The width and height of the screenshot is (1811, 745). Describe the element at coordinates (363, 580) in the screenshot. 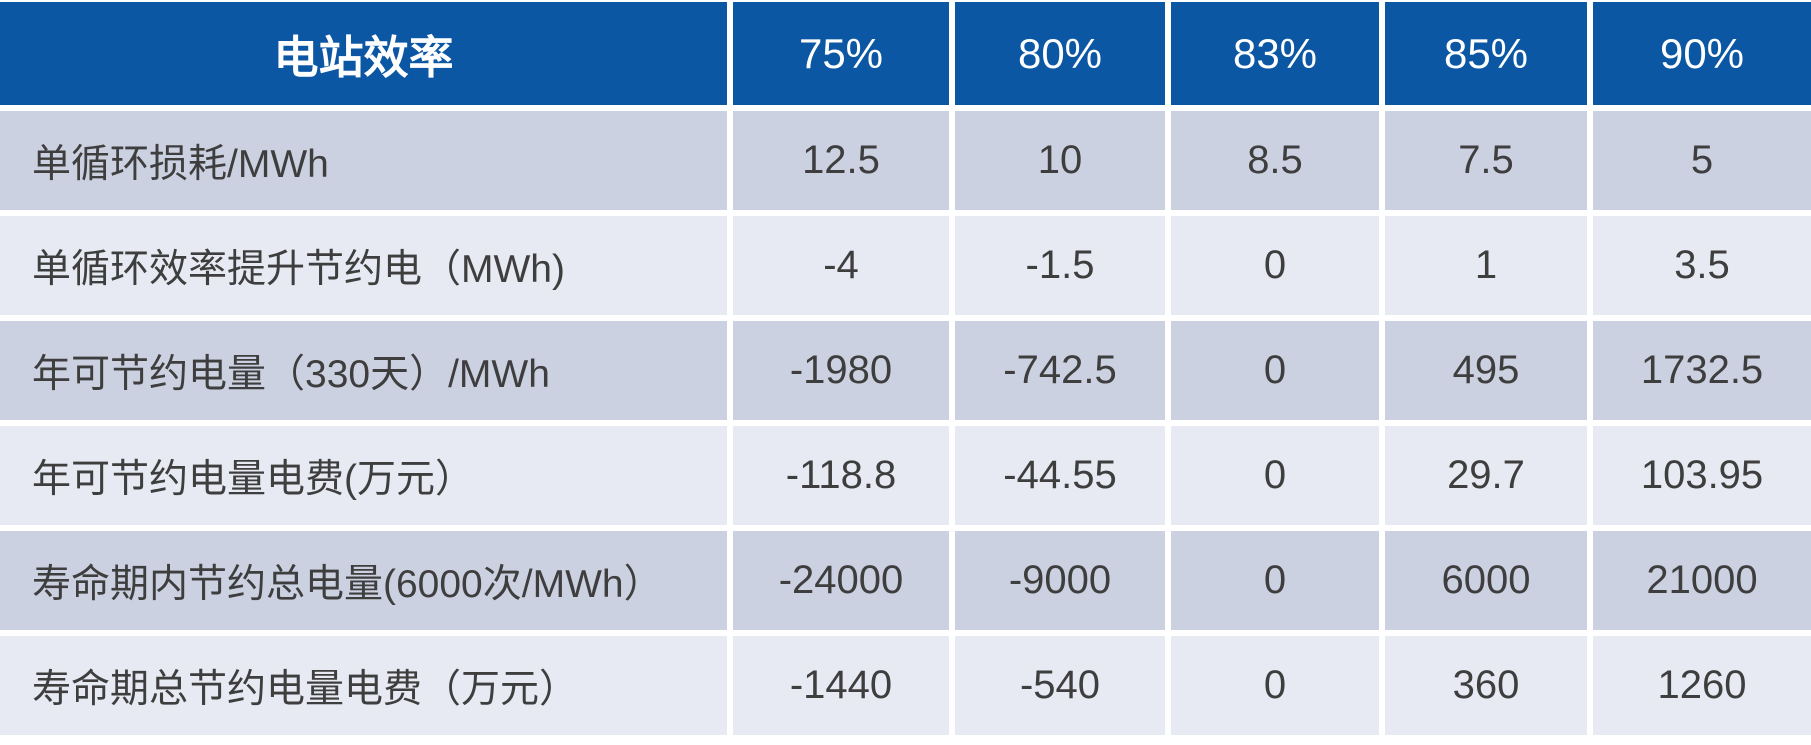

I see `row-label: 寿命期内节约总电量(6000次/MWh）` at that location.